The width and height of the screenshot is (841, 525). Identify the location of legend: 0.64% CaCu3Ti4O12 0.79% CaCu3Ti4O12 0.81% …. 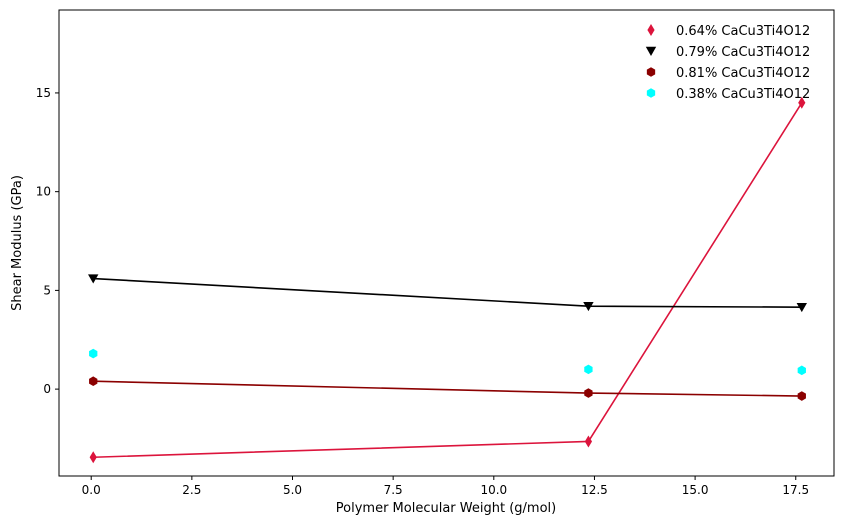
(727, 63).